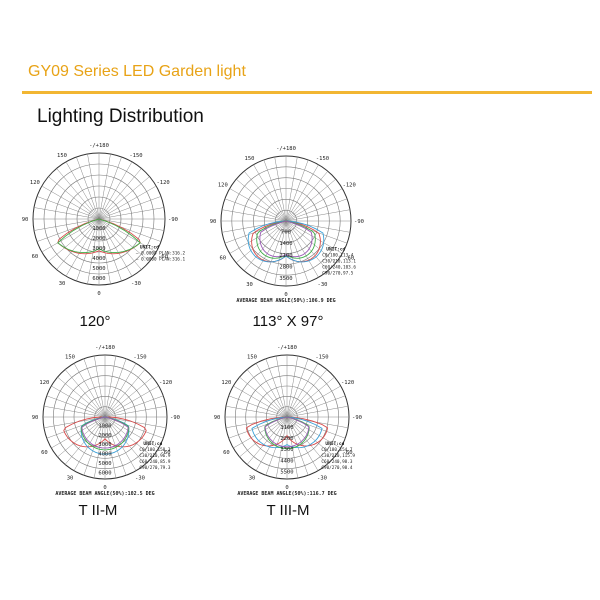 The image size is (600, 600). What do you see at coordinates (286, 461) in the screenshot?
I see `intensity-label: 4400` at bounding box center [286, 461].